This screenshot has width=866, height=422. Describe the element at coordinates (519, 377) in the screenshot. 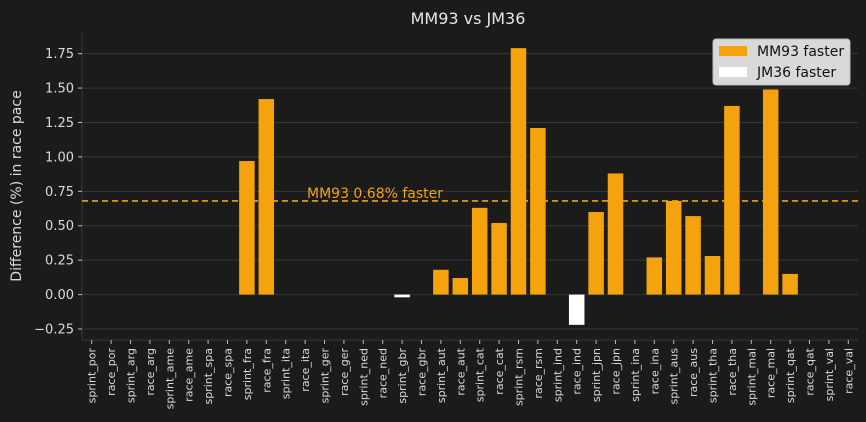

I see `x-tick-label: sprint_rsm` at that location.